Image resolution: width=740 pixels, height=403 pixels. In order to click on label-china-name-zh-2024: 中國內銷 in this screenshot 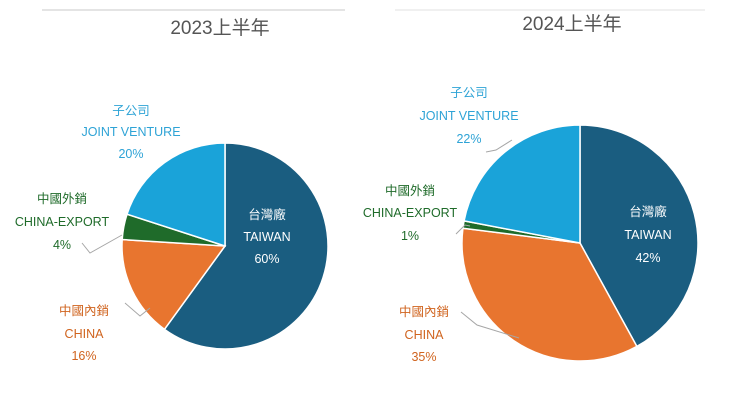, I will do `click(424, 311)`.